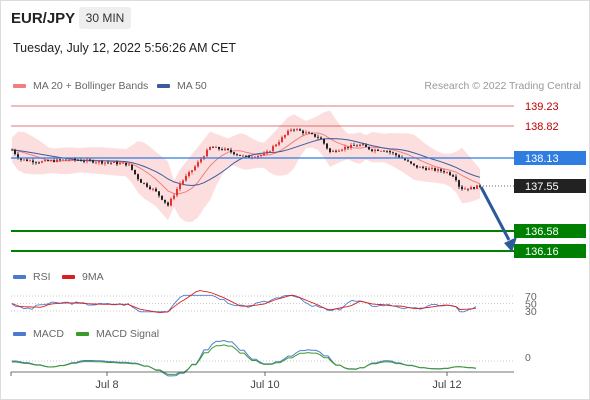  What do you see at coordinates (82, 334) in the screenshot?
I see `macd-signal-swatch-icon` at bounding box center [82, 334].